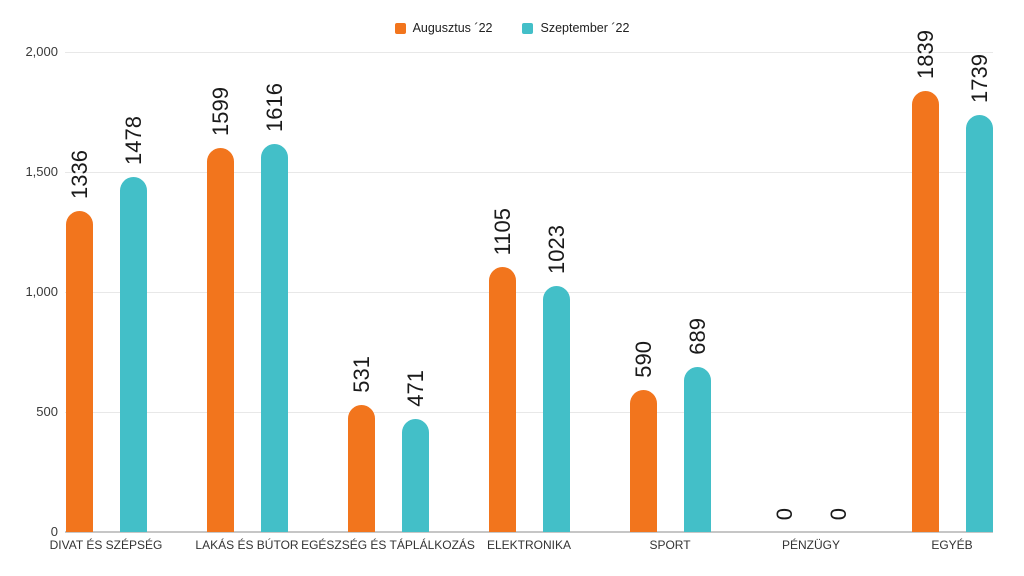 The width and height of the screenshot is (1024, 576). What do you see at coordinates (361, 374) in the screenshot?
I see `bar-value-label: 531` at bounding box center [361, 374].